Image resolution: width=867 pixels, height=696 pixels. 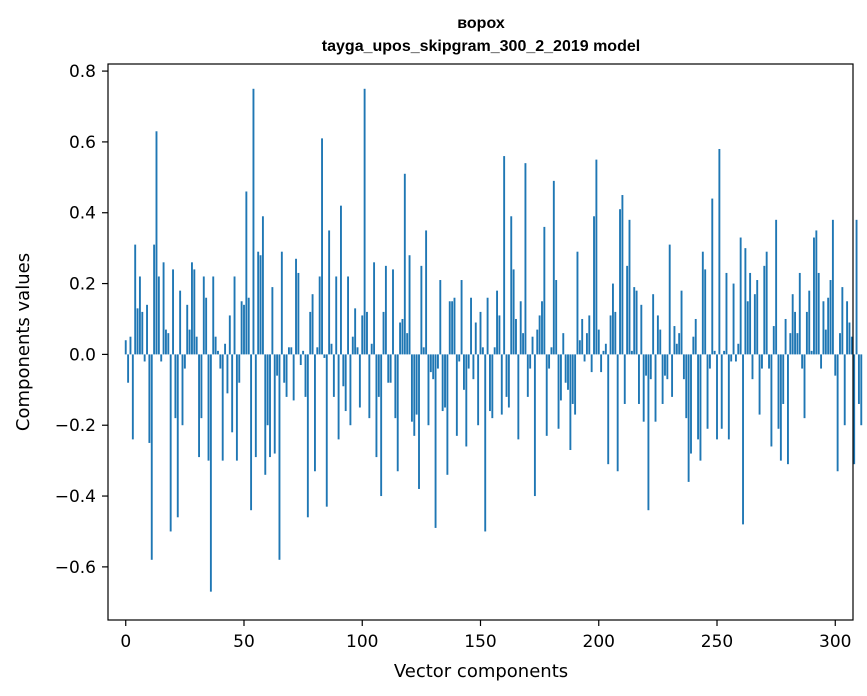 What do you see at coordinates (23, 342) in the screenshot?
I see `y-axis-label: Components values` at bounding box center [23, 342].